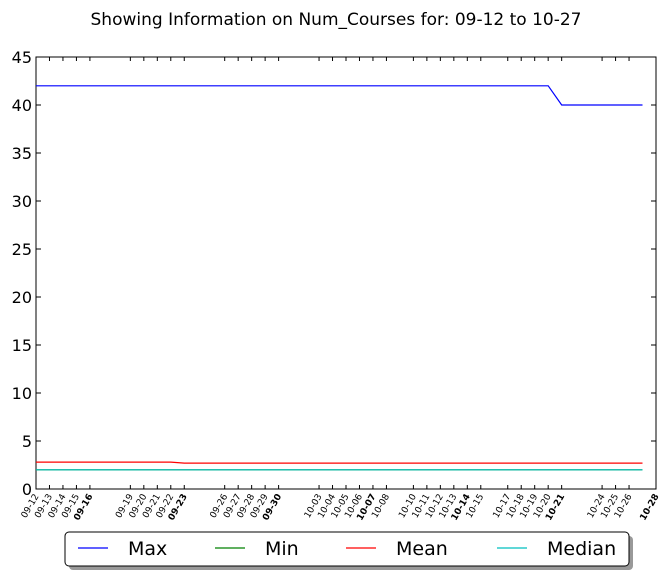  I want to click on y-tick-label: 30, so click(22, 201).